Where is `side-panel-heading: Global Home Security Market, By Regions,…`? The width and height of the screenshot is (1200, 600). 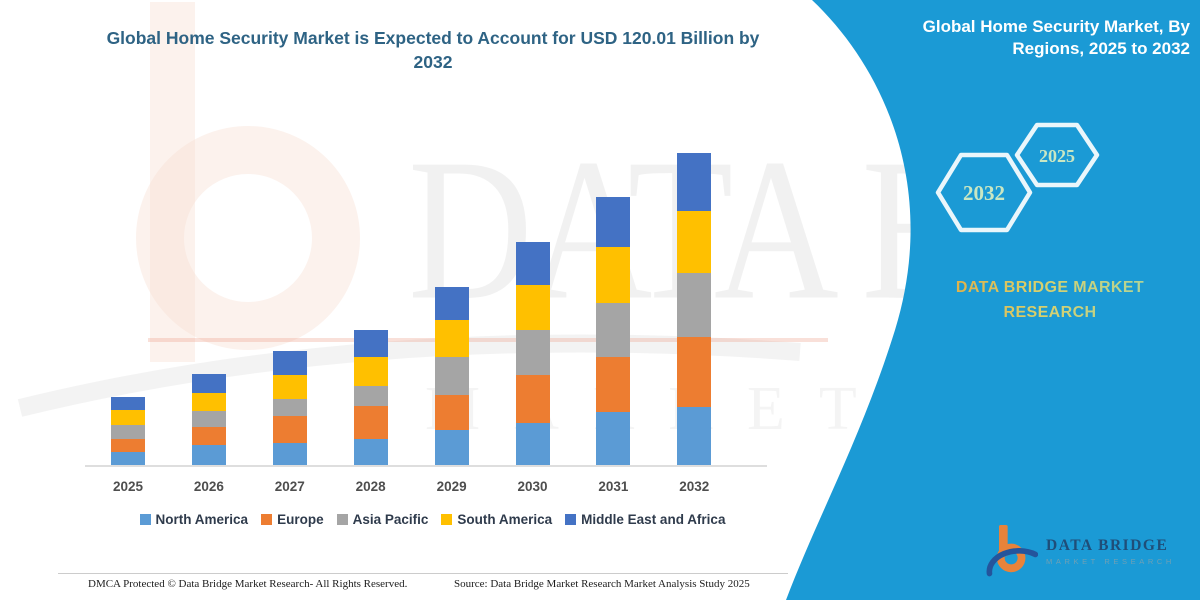 side-panel-heading: Global Home Security Market, By Regions,… is located at coordinates (1056, 38).